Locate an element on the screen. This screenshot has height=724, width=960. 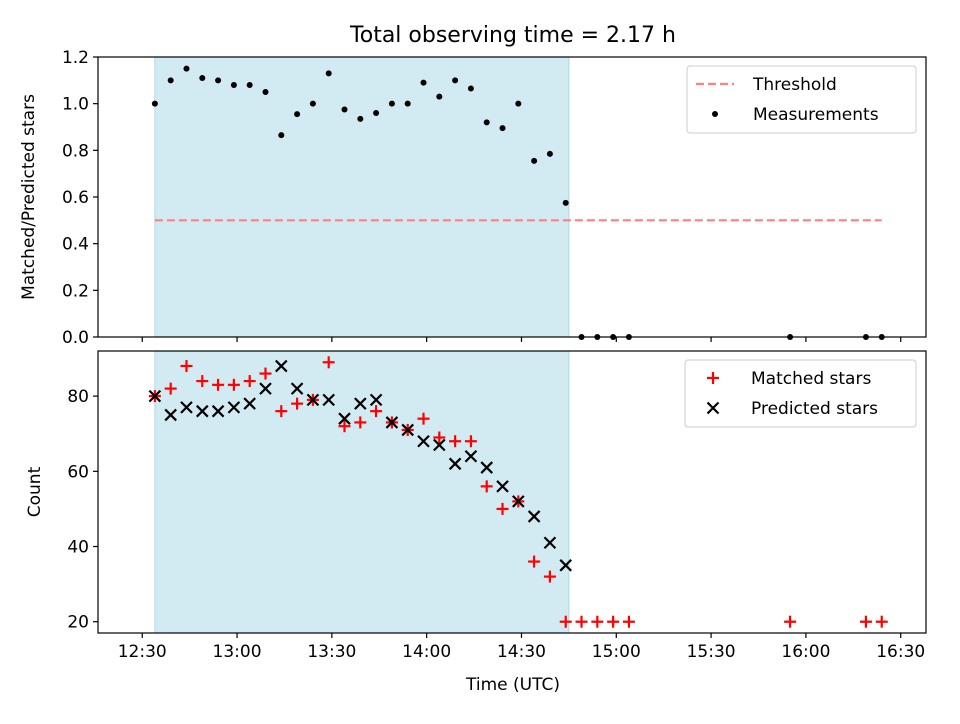
top-y-tick-label: 0.8 is located at coordinates (75, 151).